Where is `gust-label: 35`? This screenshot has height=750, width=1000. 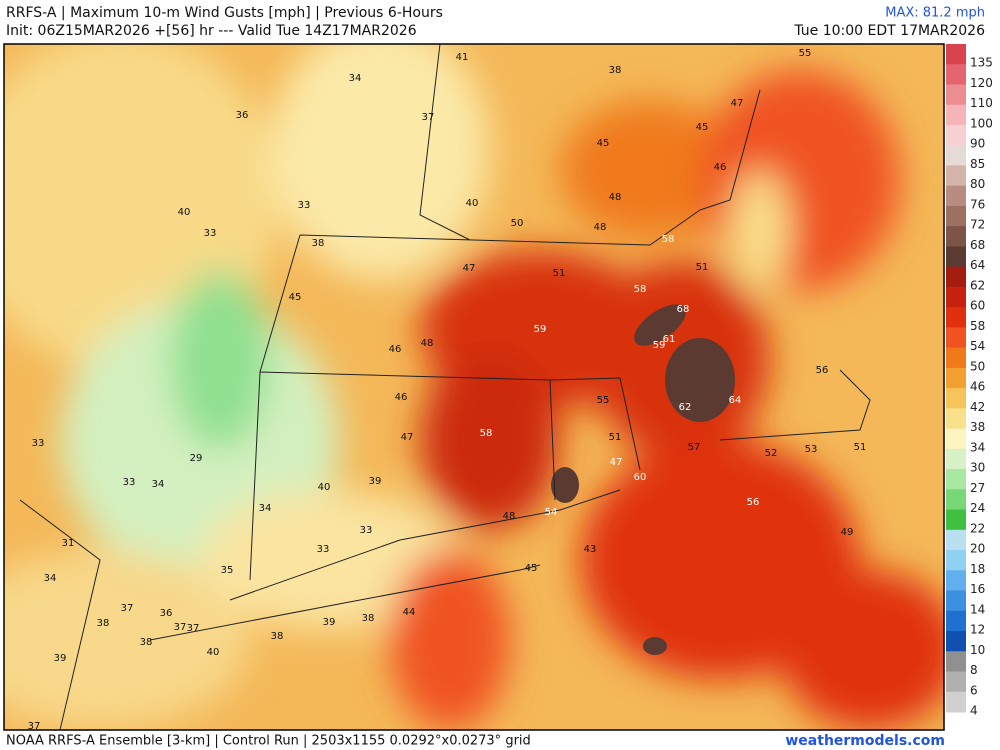 gust-label: 35 is located at coordinates (227, 570).